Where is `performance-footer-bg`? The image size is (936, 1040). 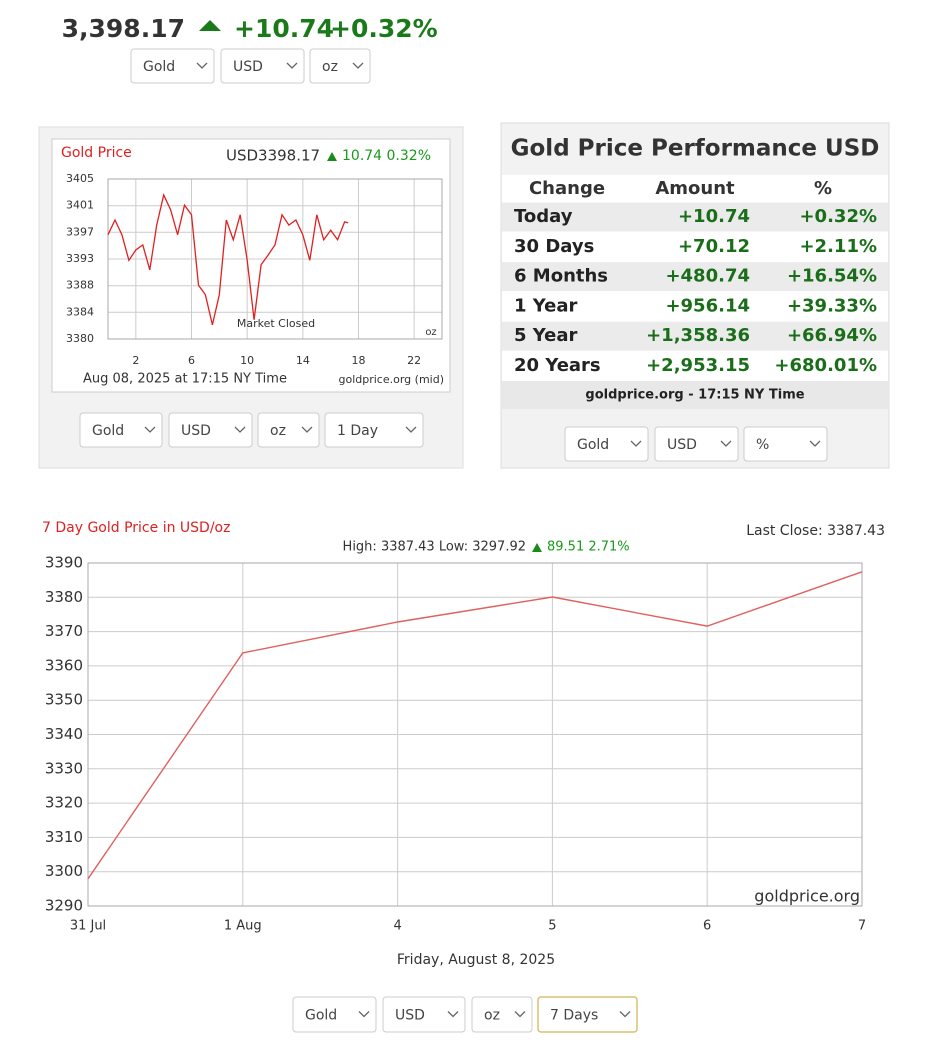
performance-footer-bg is located at coordinates (695, 395).